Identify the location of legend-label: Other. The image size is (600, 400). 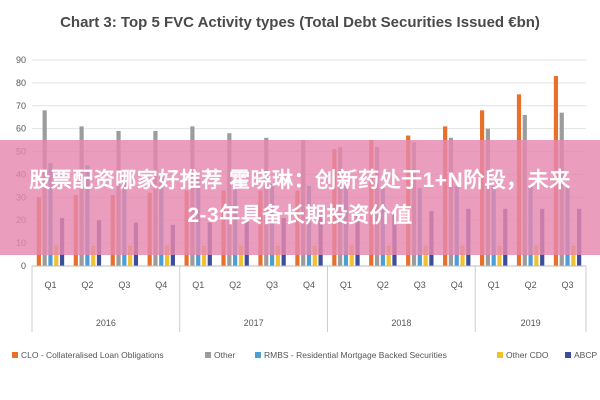
(224, 355).